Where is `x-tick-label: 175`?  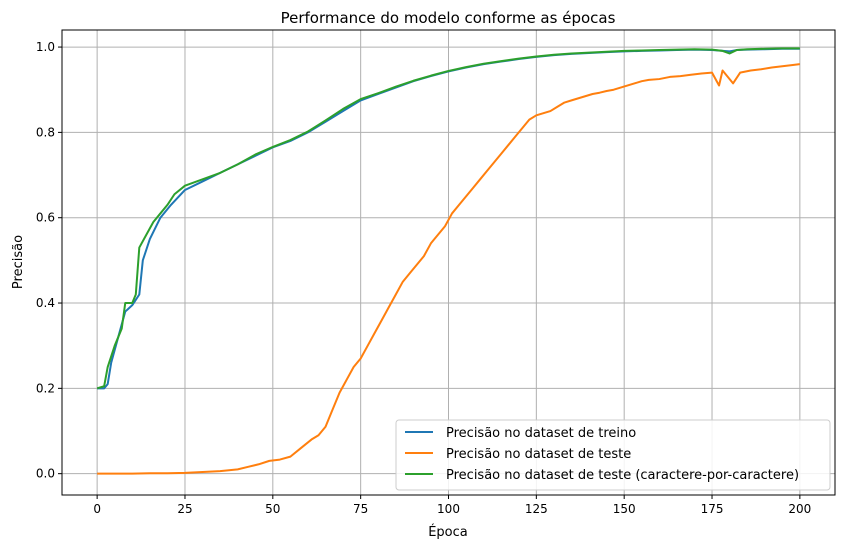
x-tick-label: 175 is located at coordinates (712, 509).